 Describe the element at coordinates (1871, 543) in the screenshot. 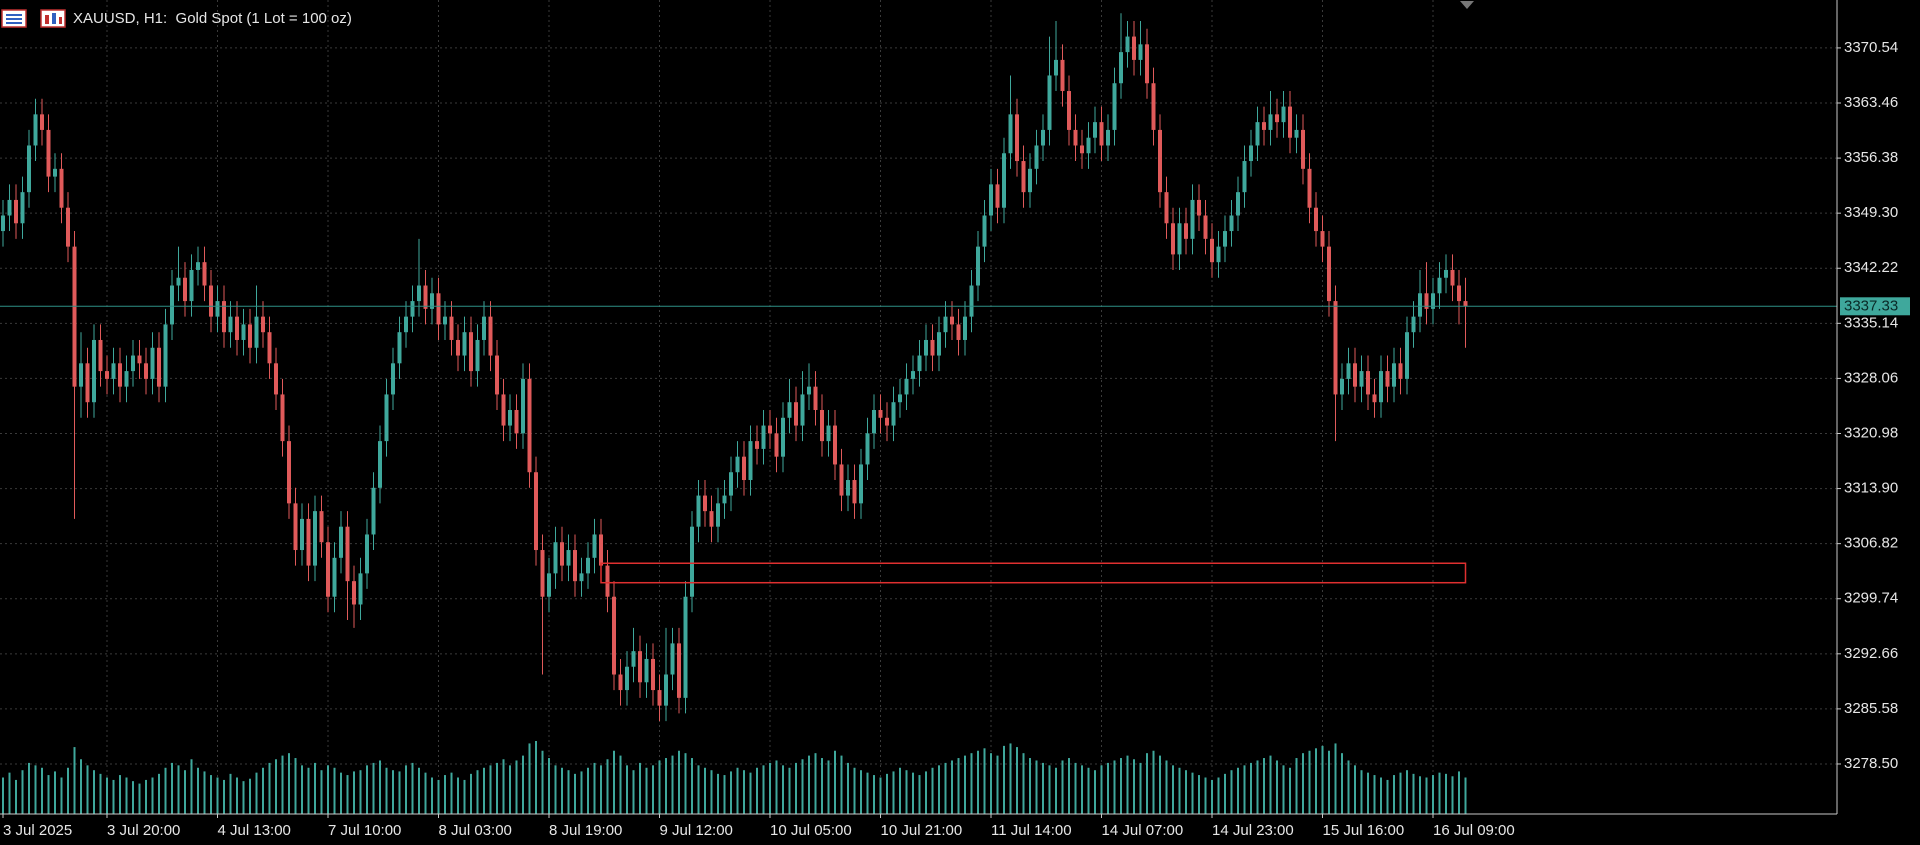

I see `y-tick-label: 3306.82` at that location.